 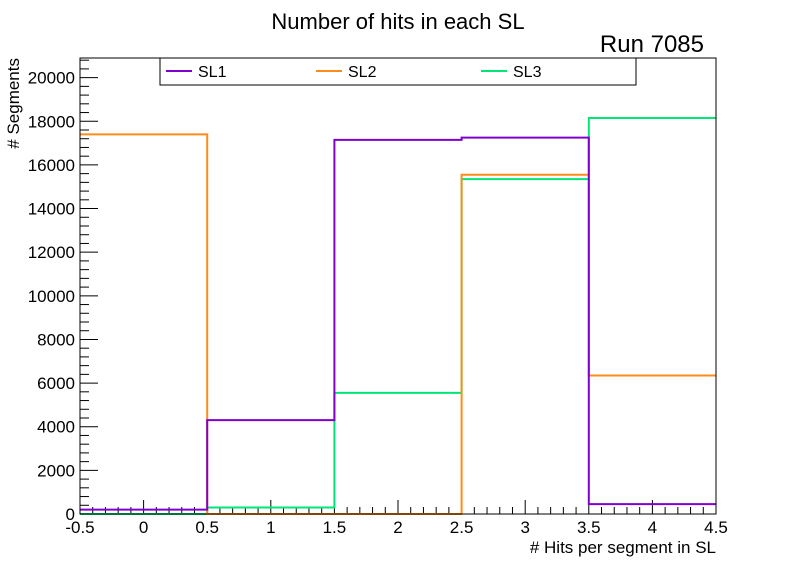 I want to click on x-tick-label: 1, so click(x=270, y=527).